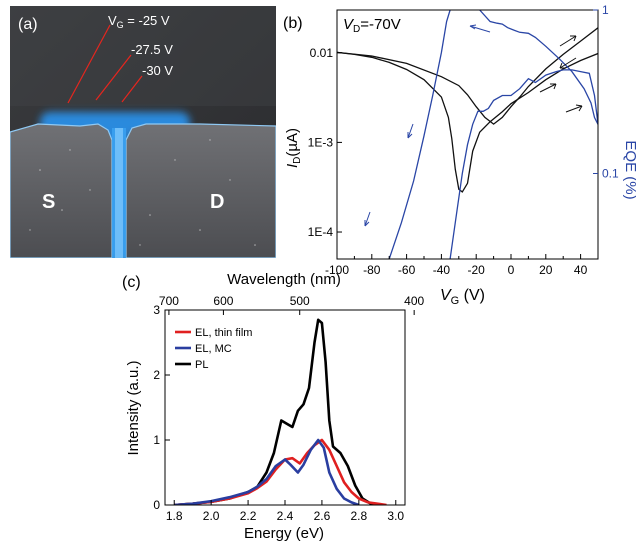 This screenshot has height=542, width=636. What do you see at coordinates (156, 310) in the screenshot?
I see `c-y-tick-label: 3` at bounding box center [156, 310].